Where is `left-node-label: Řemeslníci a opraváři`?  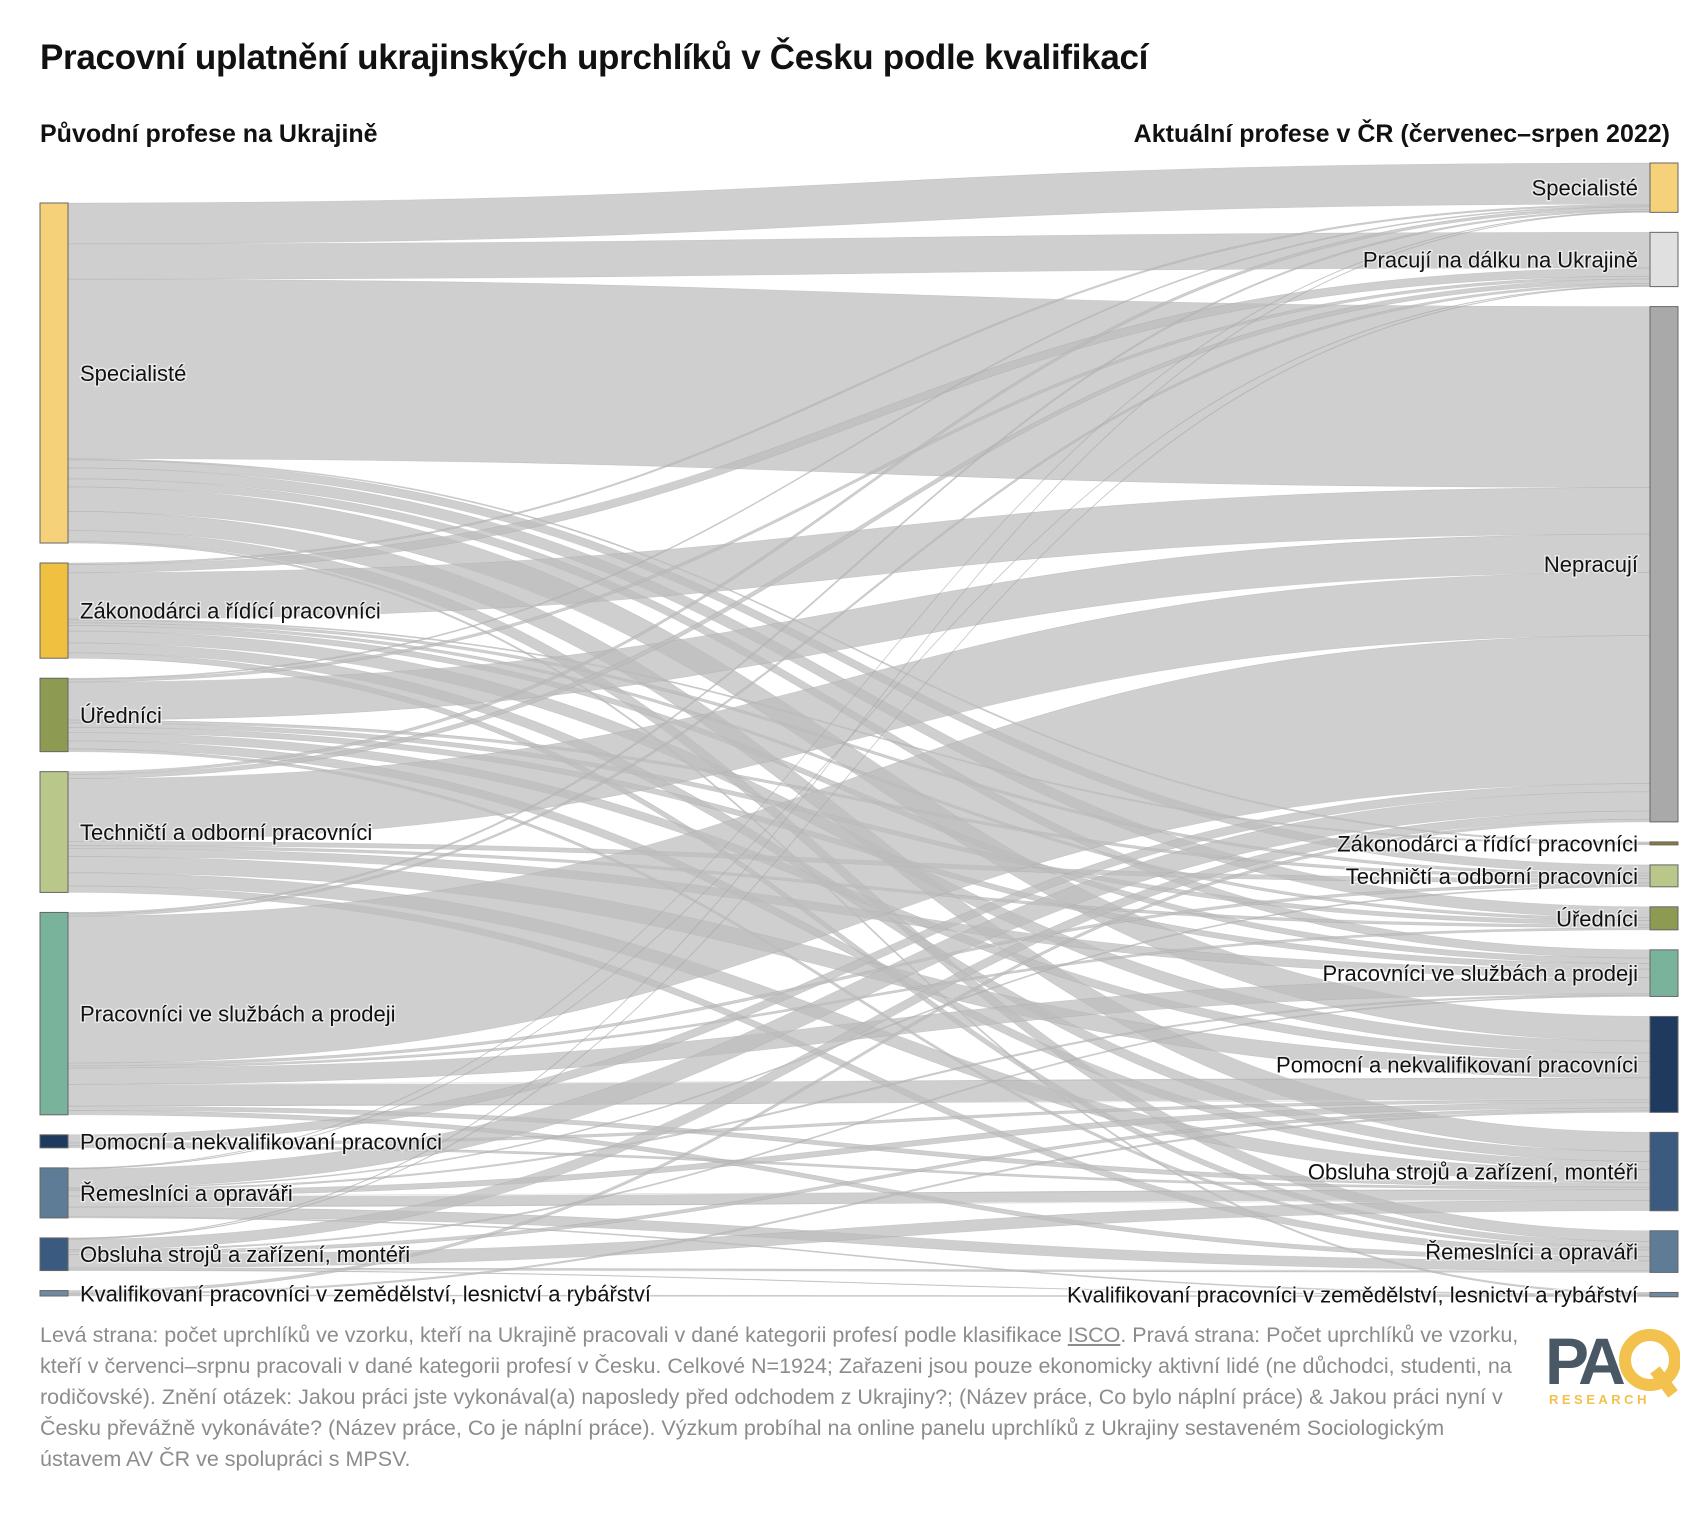 left-node-label: Řemeslníci a opraváři is located at coordinates (186, 1193).